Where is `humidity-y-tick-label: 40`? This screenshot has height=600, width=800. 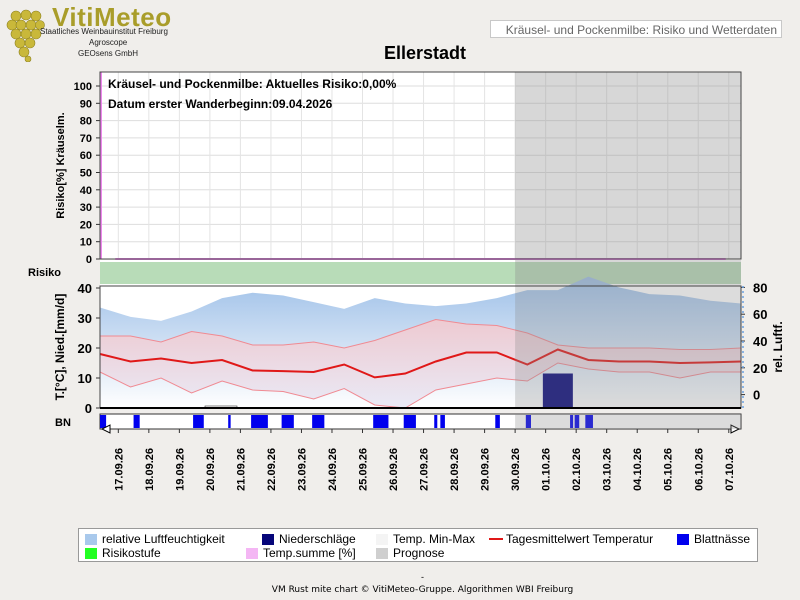 humidity-y-tick-label: 40 is located at coordinates (760, 341).